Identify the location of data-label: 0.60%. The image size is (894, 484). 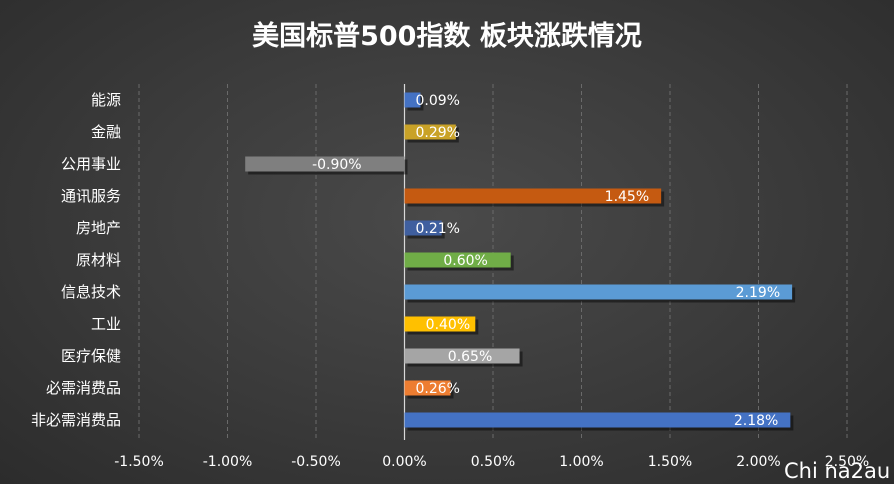
(465, 261).